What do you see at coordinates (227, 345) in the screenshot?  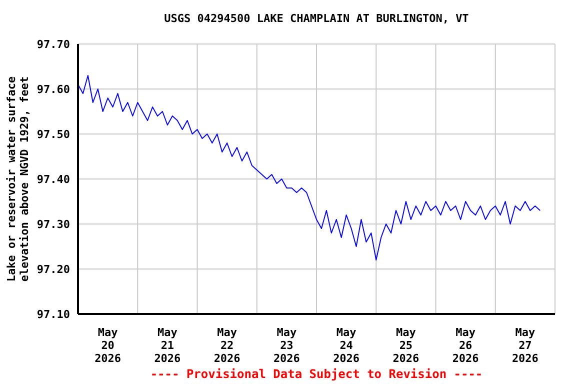 I see `x-tick-label: May 22 2026` at bounding box center [227, 345].